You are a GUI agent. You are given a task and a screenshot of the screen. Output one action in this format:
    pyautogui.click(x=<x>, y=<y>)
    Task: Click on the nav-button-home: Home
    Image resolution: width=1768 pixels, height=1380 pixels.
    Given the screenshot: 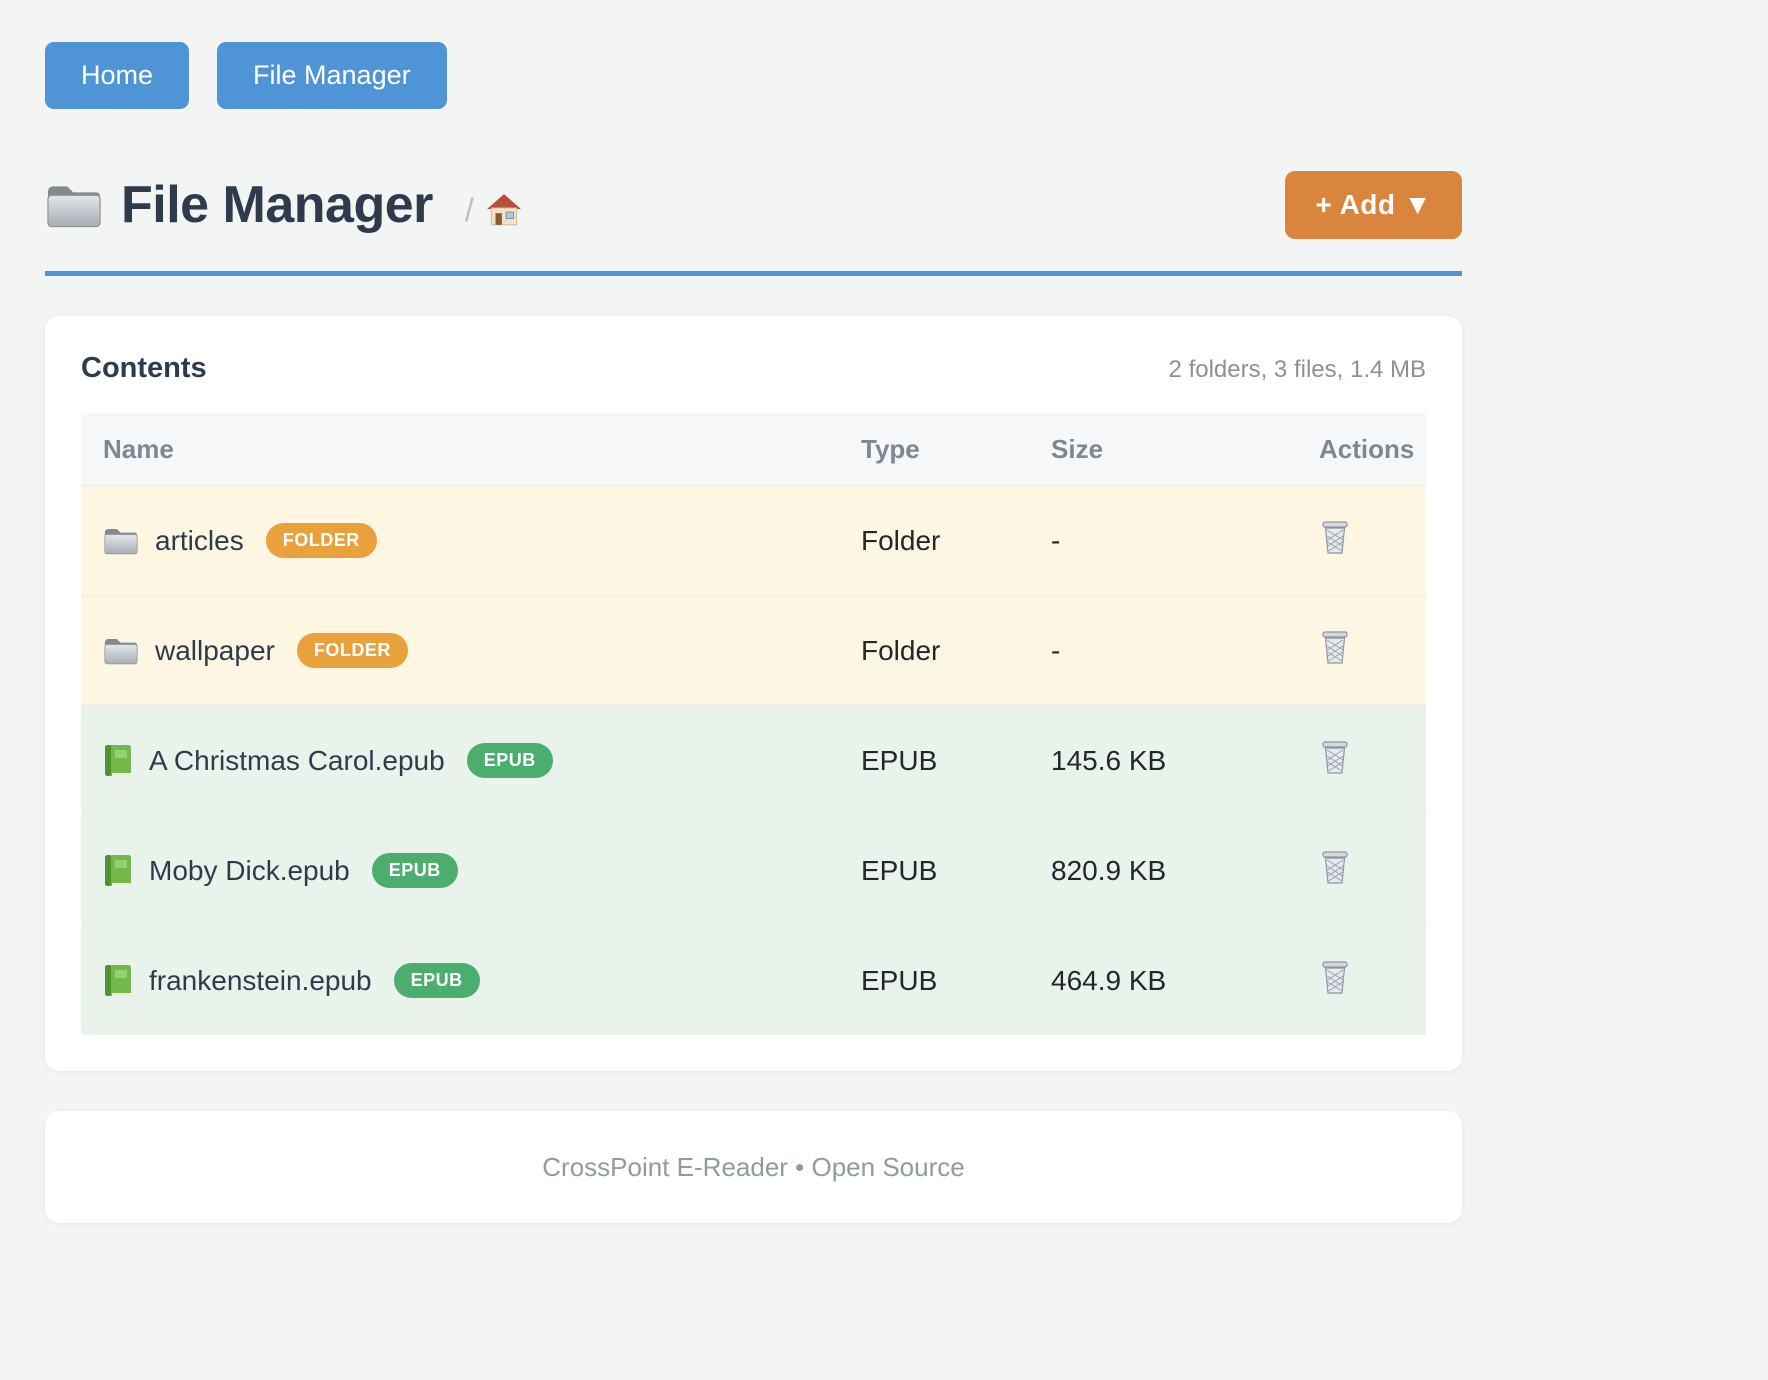 What is the action you would take?
    pyautogui.click(x=117, y=75)
    